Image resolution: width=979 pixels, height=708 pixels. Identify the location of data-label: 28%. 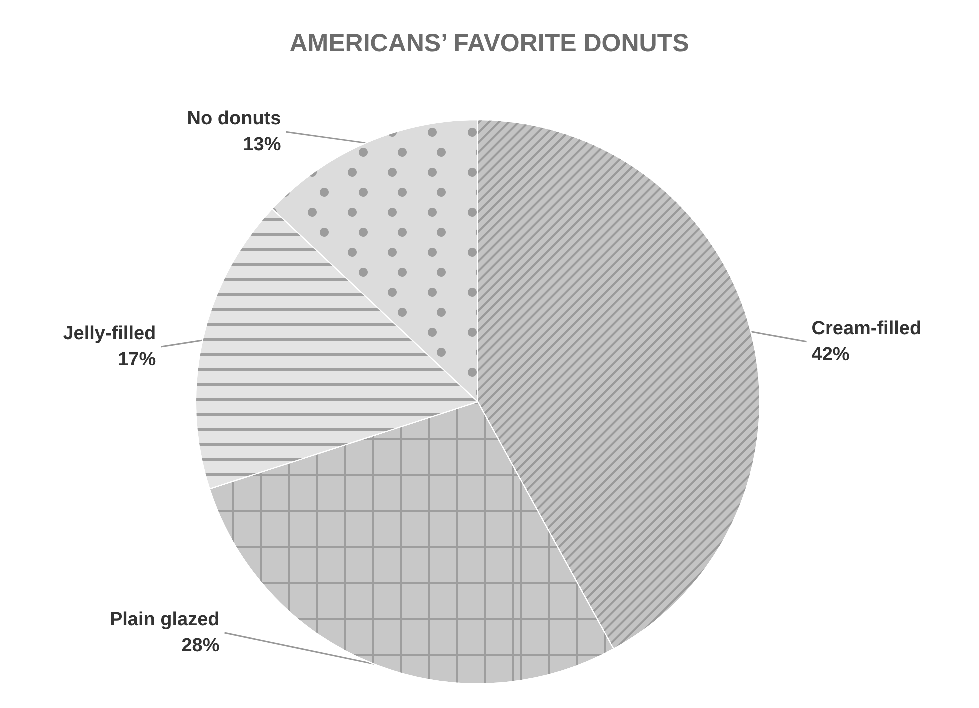
(201, 646).